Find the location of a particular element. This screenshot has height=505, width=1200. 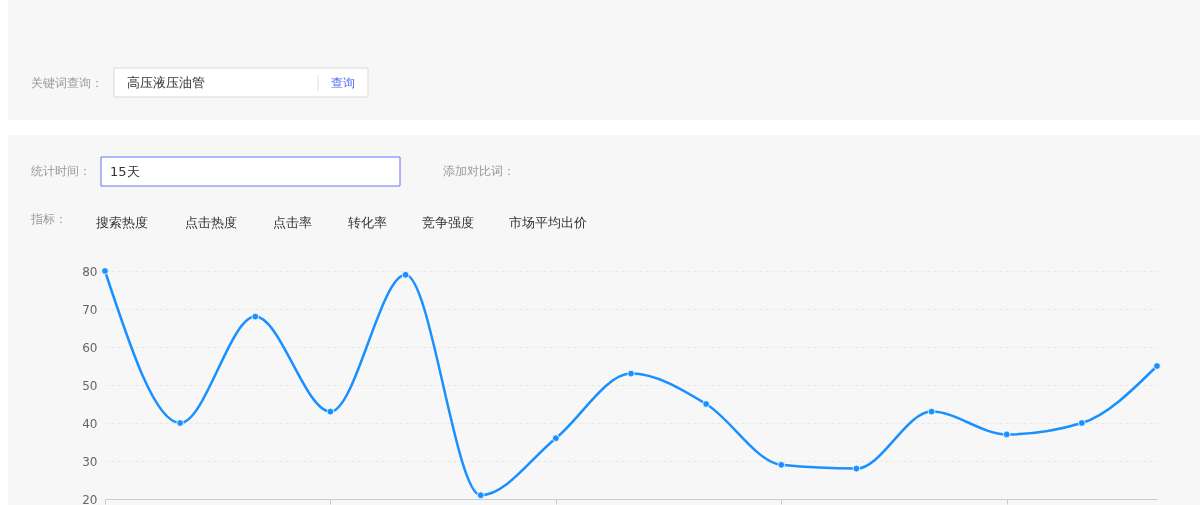

text: 市场平均出价 is located at coordinates (548, 222).